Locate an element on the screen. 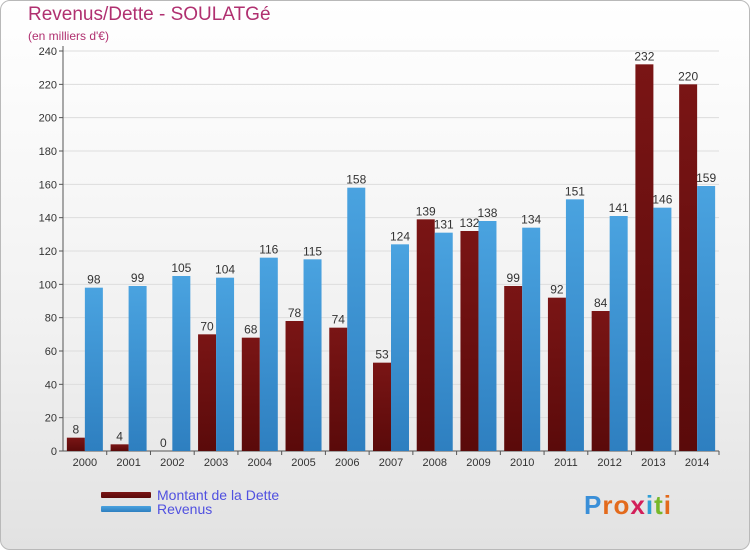  x-tick-label: 2009 is located at coordinates (478, 463).